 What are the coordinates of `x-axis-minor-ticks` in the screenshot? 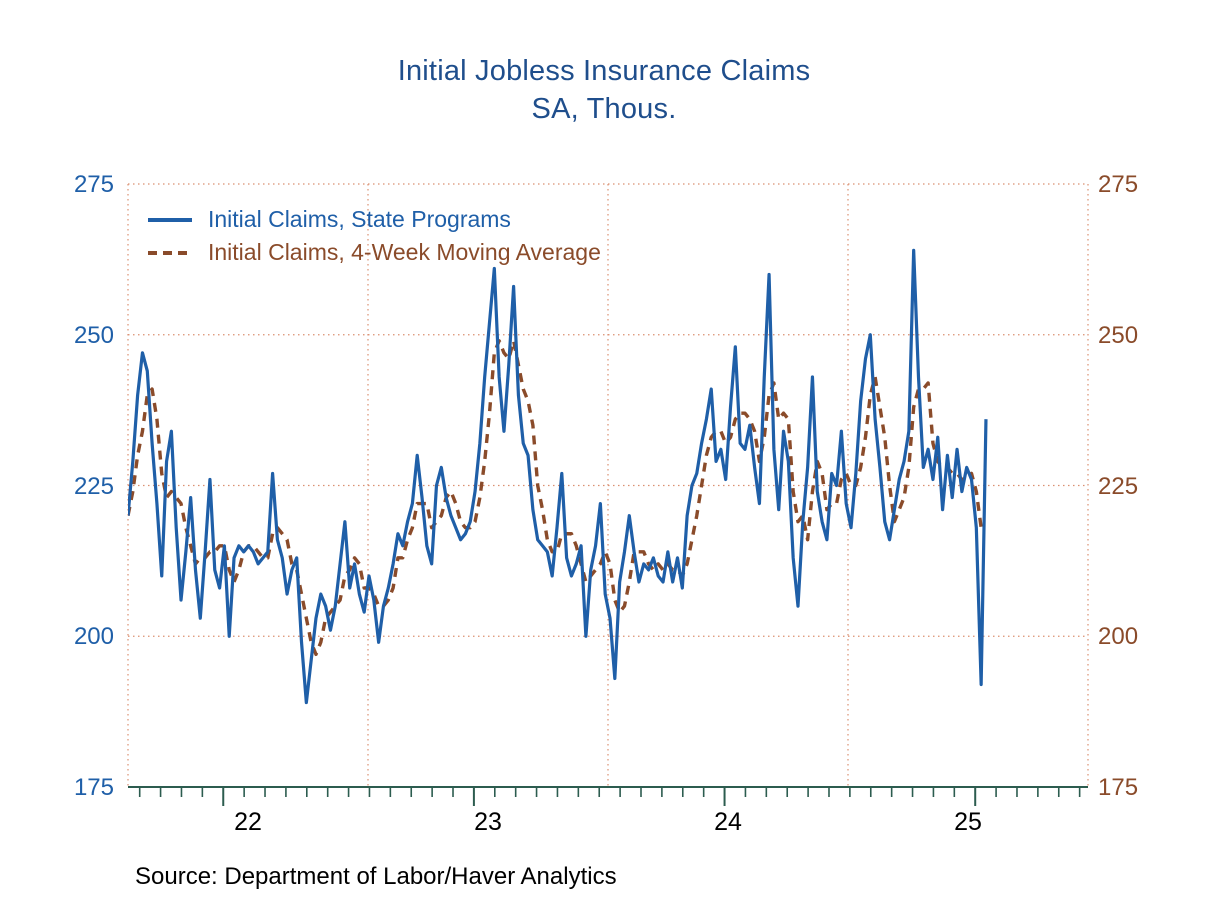 It's located at (609, 792).